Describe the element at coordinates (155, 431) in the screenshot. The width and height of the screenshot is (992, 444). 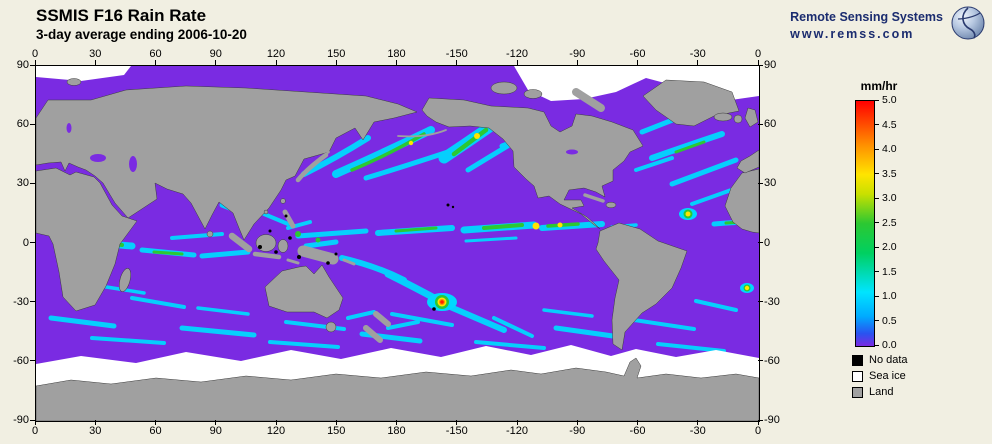
I see `lon-axis-label-bottom: 60` at that location.